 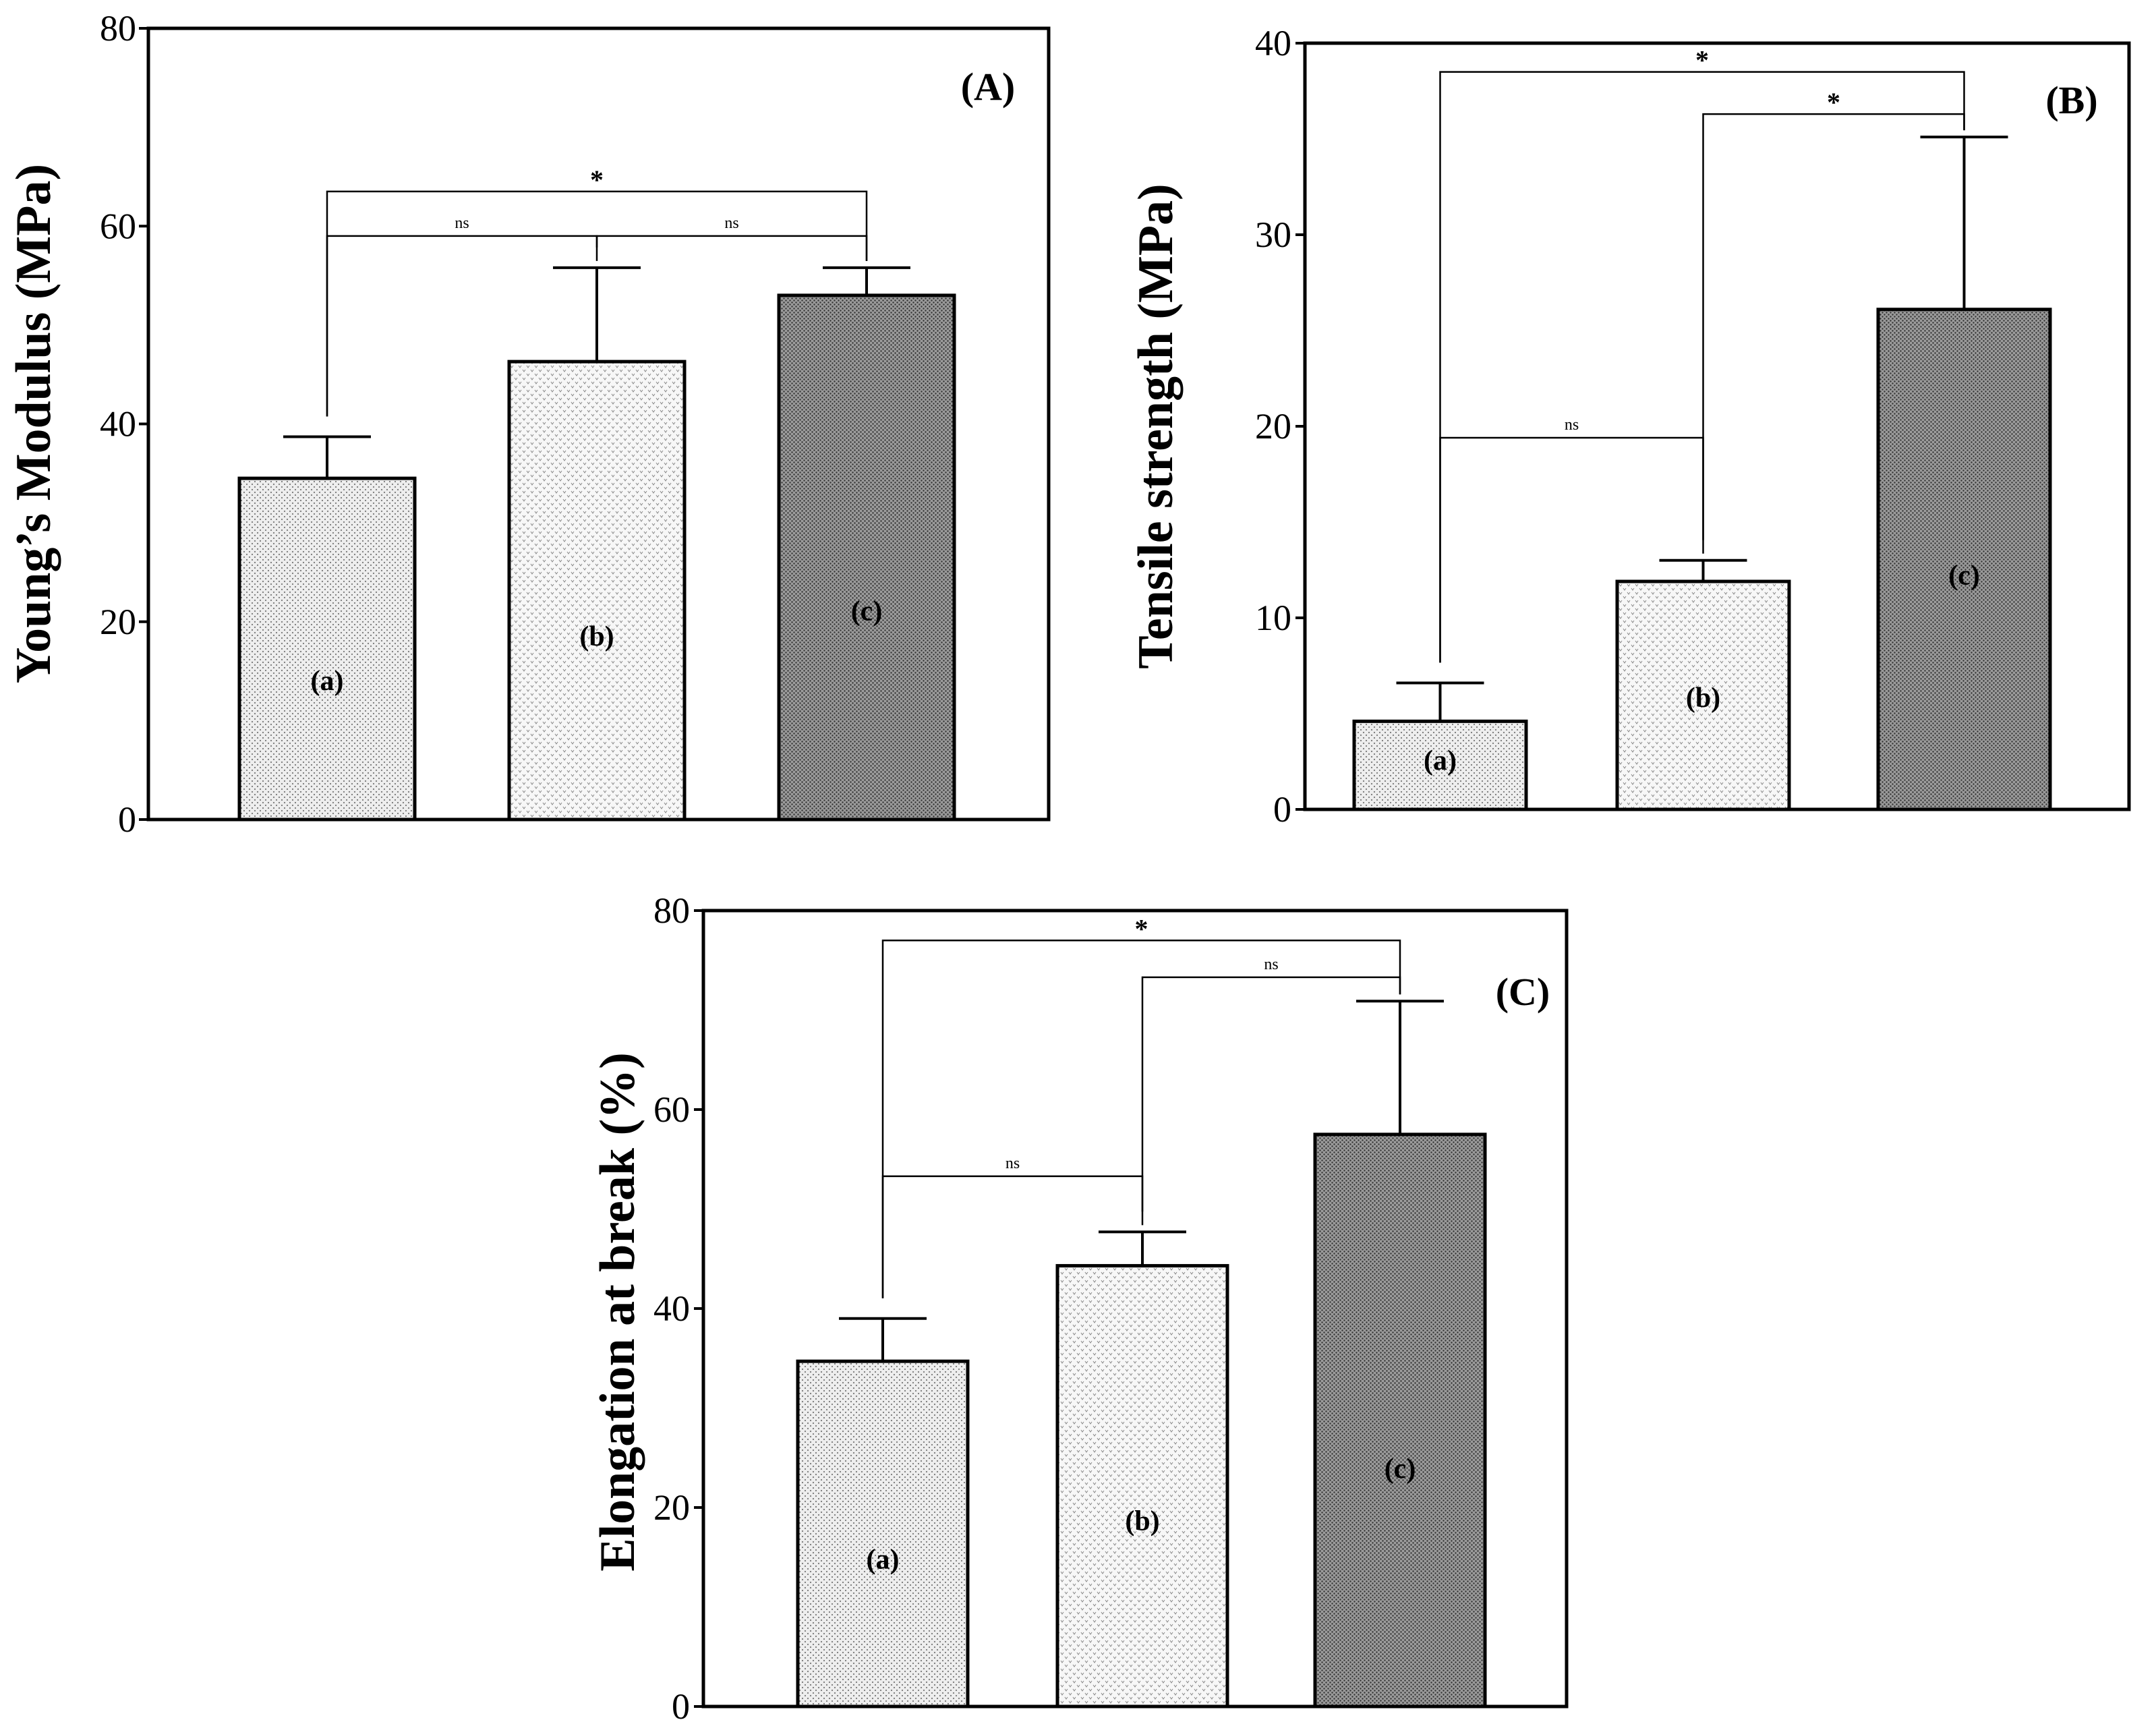 What do you see at coordinates (1156, 425) in the screenshot?
I see `y-axis-label: Tensile strength (MPa)` at bounding box center [1156, 425].